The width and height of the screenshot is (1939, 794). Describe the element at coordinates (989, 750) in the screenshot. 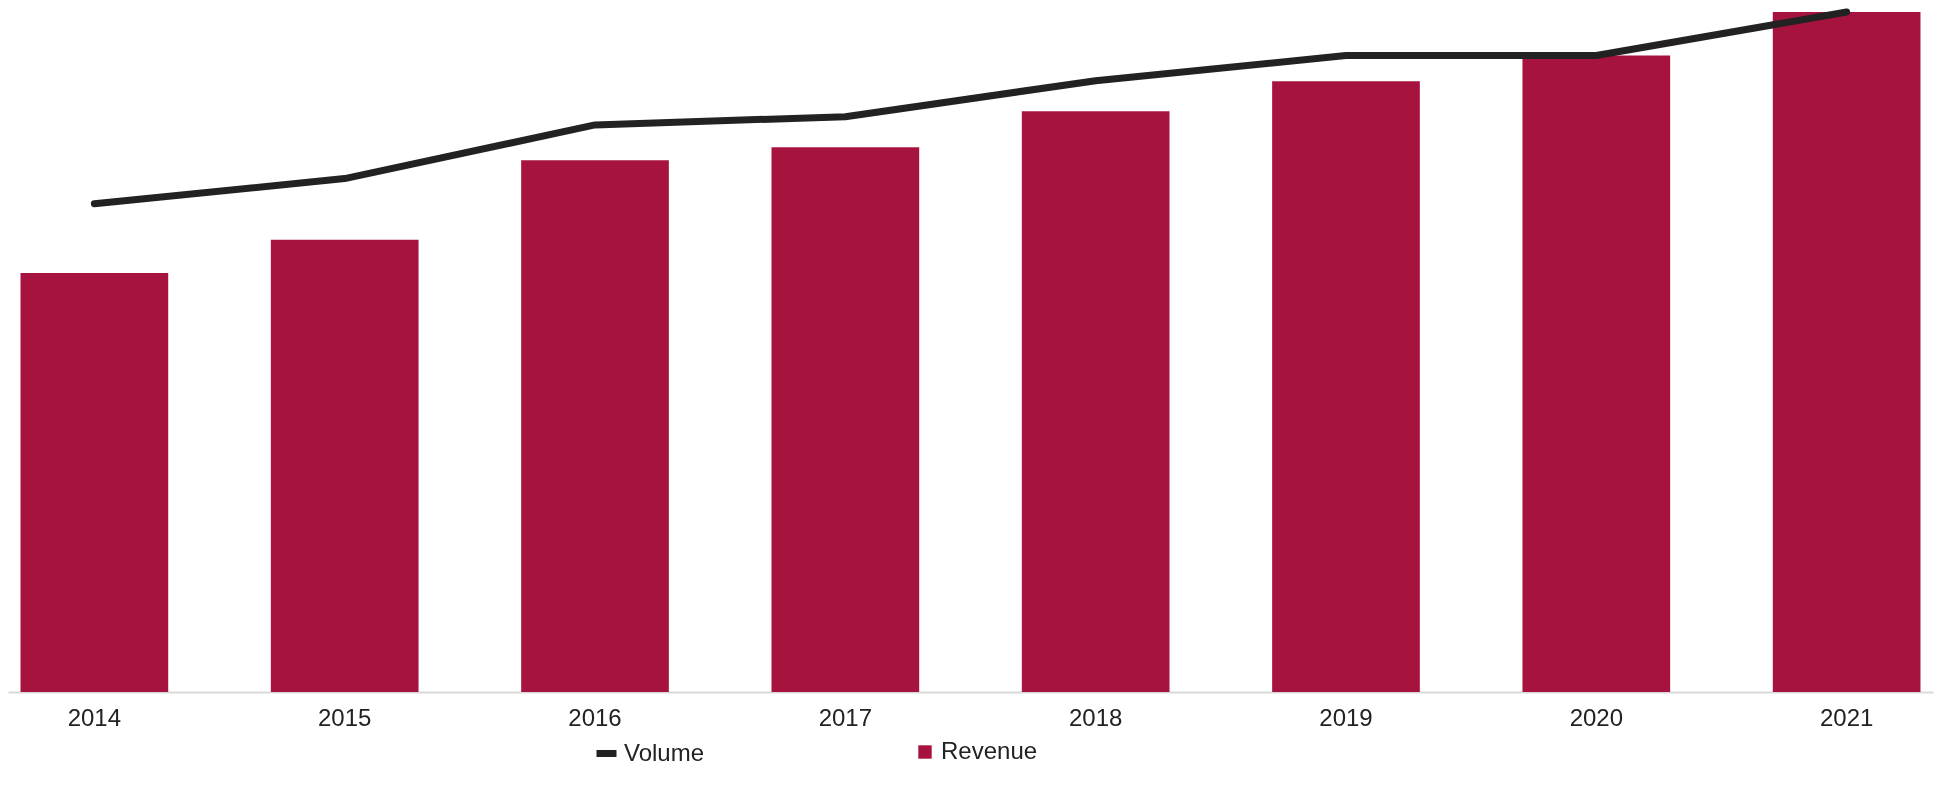

I see `legend-label: Revenue` at that location.